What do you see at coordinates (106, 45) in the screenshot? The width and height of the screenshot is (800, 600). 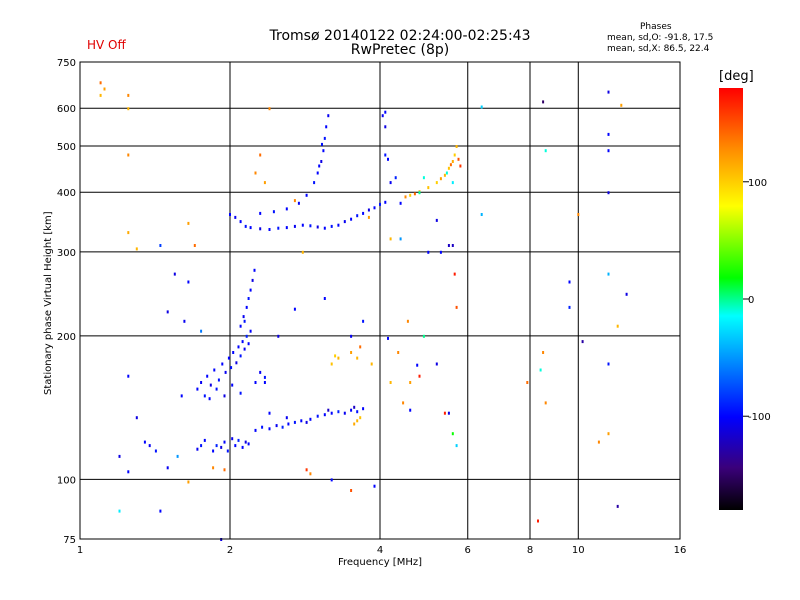 I see `hv-status: HV Off` at bounding box center [106, 45].